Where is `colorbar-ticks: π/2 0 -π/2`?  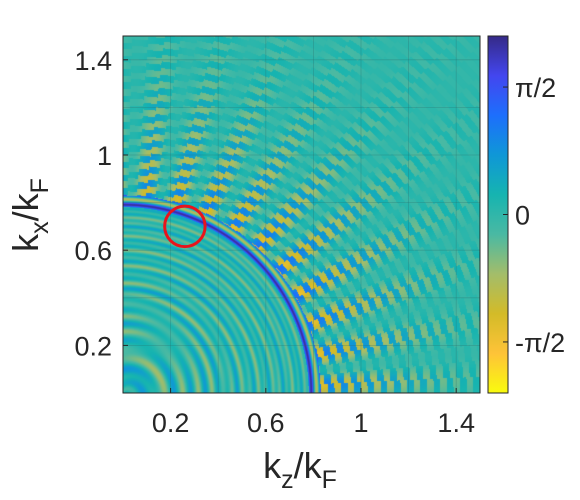 colorbar-ticks: π/2 0 -π/2 is located at coordinates (534, 215).